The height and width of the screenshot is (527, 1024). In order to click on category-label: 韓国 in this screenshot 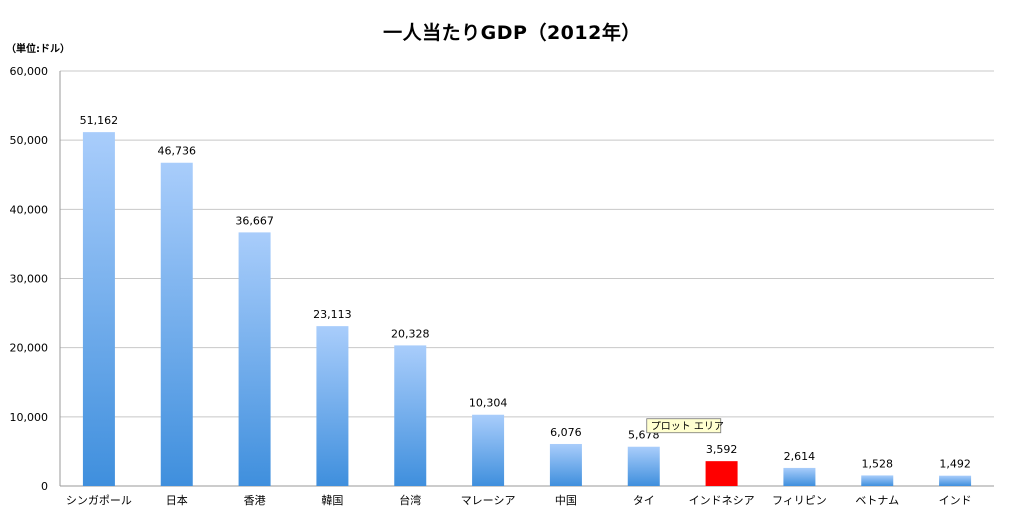, I will do `click(332, 500)`.